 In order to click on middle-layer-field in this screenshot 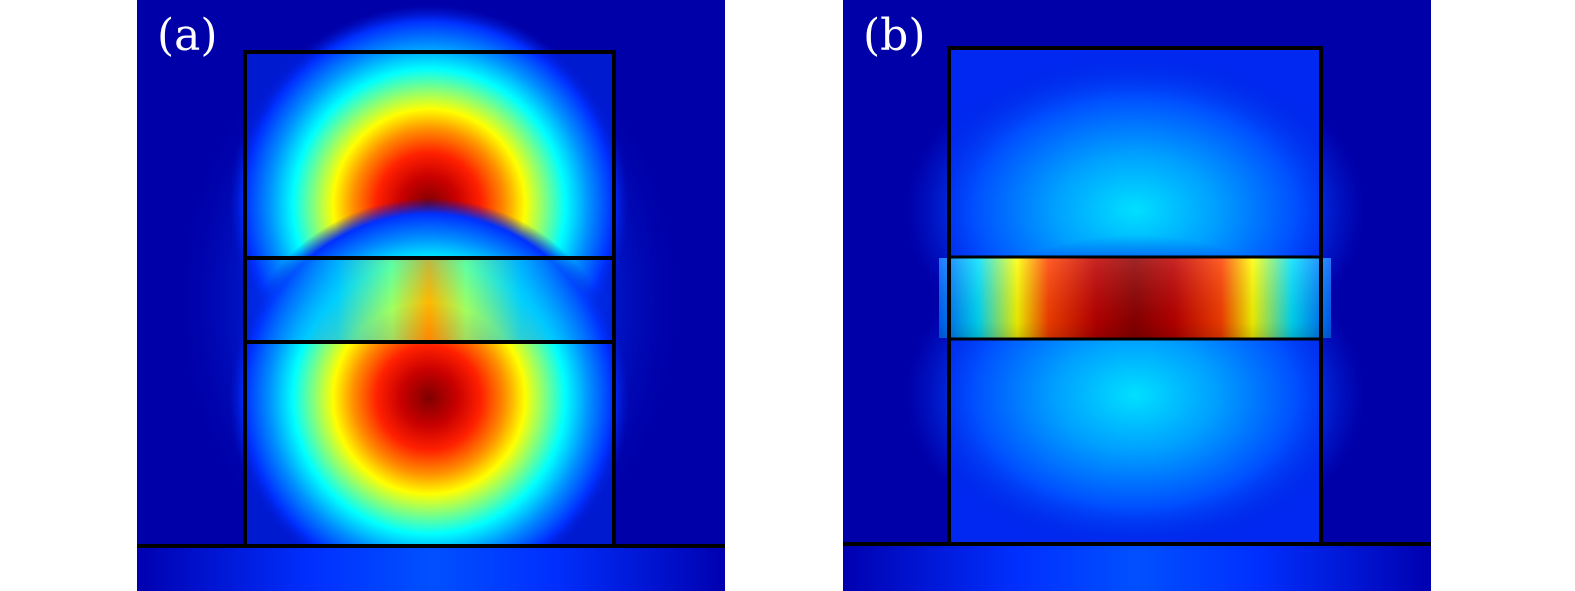, I will do `click(429, 300)`.